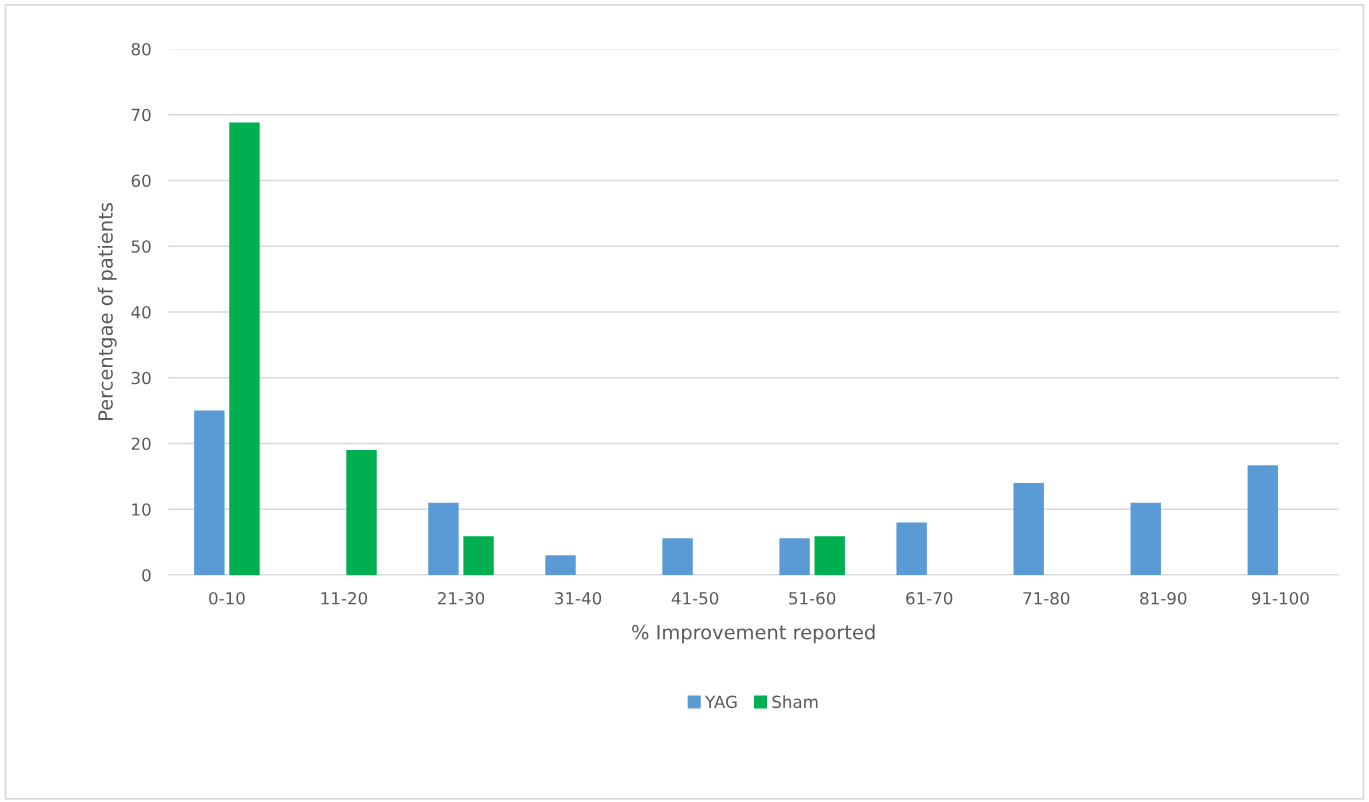  Describe the element at coordinates (141, 378) in the screenshot. I see `y-tick-label: 30` at that location.